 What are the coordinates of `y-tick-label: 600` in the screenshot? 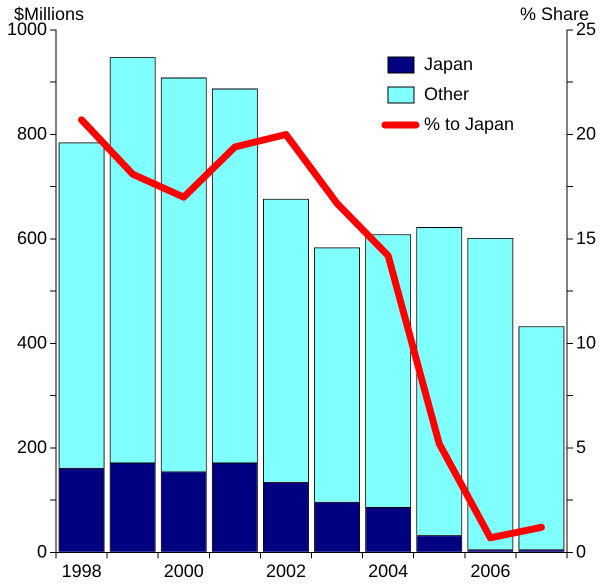 It's located at (32, 238).